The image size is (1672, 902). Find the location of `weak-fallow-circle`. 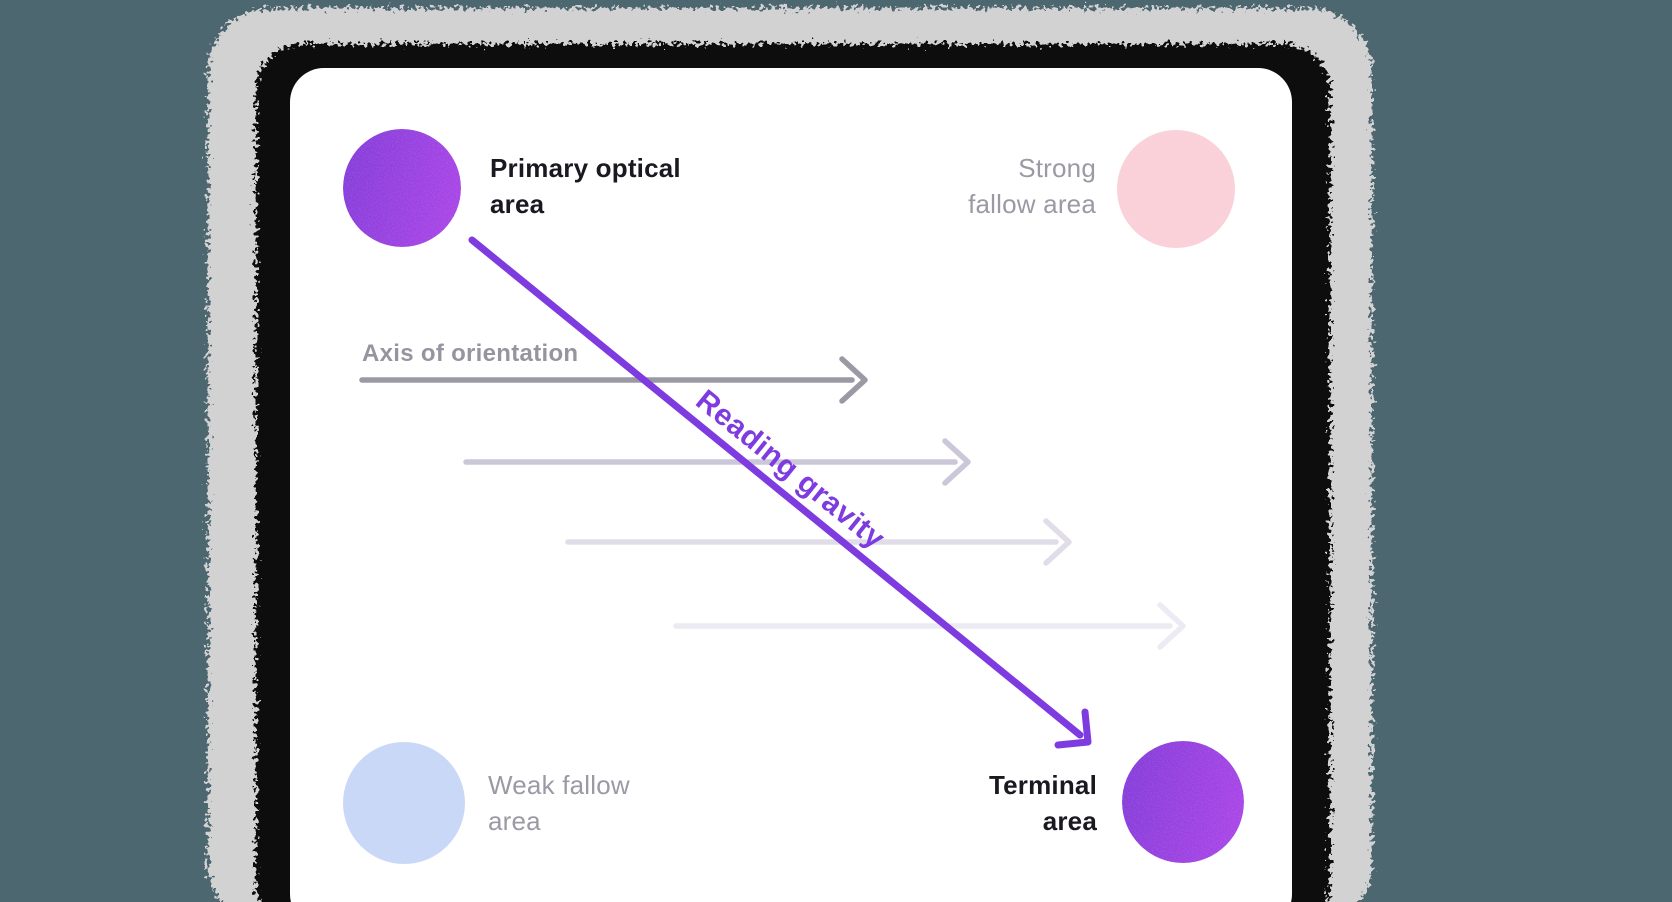

weak-fallow-circle is located at coordinates (404, 803).